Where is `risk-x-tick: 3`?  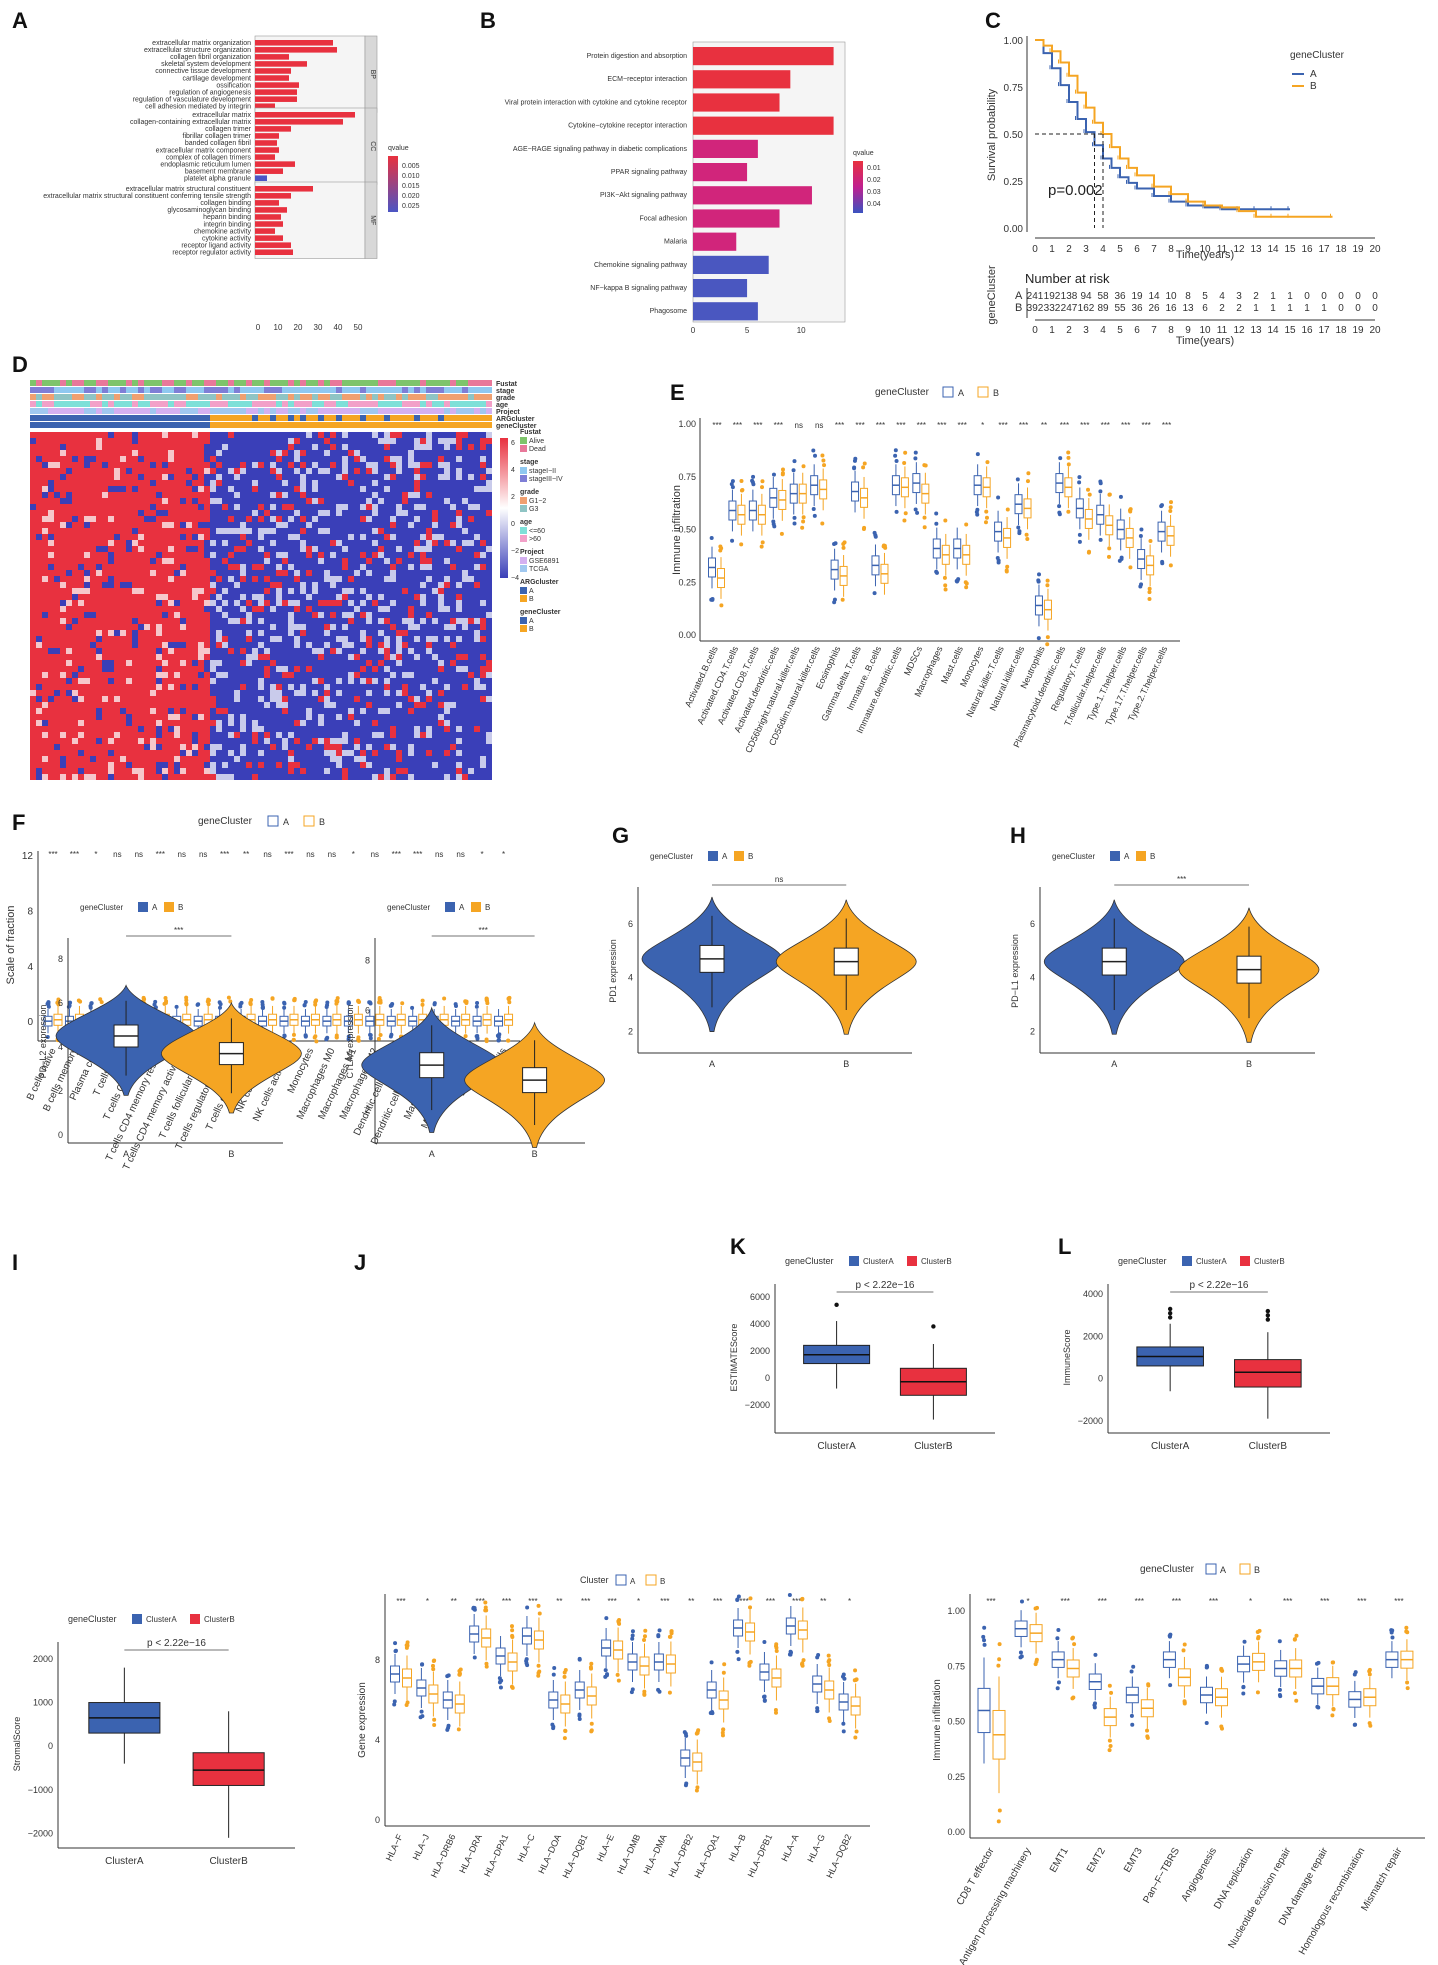
risk-x-tick: 3 is located at coordinates (1086, 330).